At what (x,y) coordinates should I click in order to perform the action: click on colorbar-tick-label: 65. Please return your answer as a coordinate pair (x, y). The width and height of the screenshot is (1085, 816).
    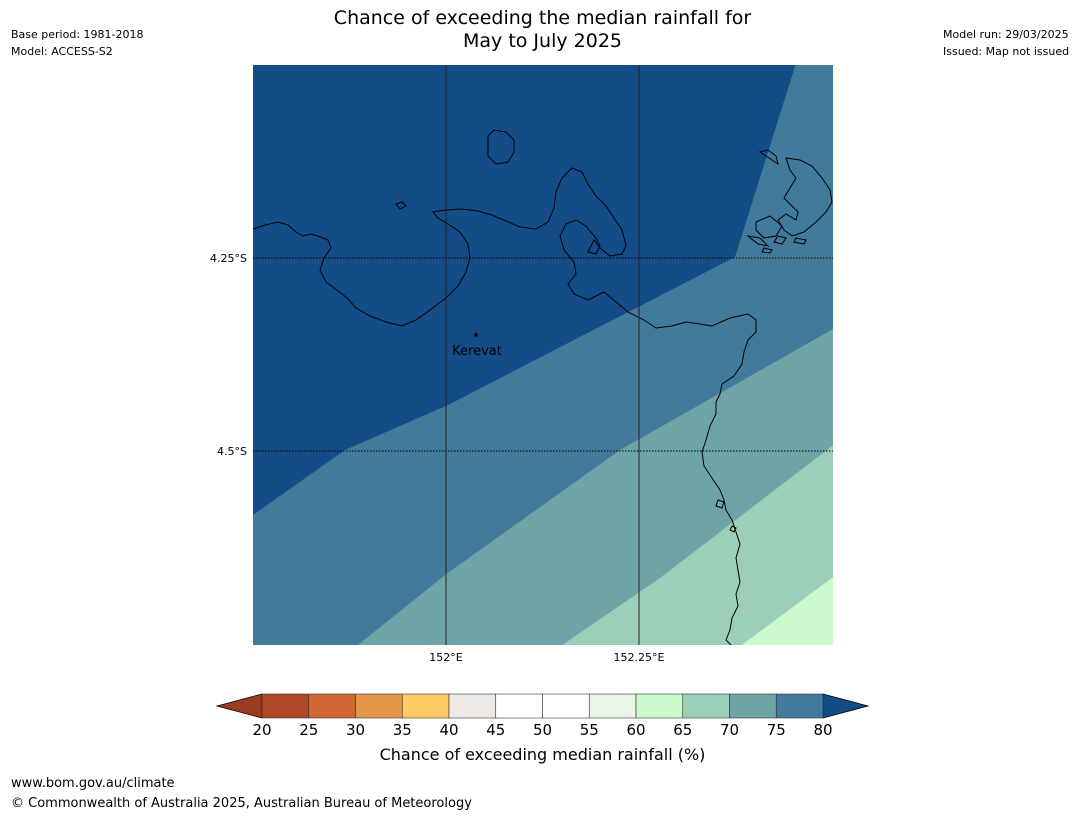
    Looking at the image, I should click on (682, 730).